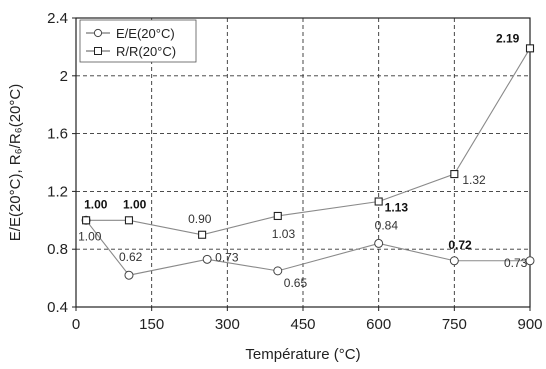  Describe the element at coordinates (284, 234) in the screenshot. I see `data-label-r-3: 1.03` at that location.